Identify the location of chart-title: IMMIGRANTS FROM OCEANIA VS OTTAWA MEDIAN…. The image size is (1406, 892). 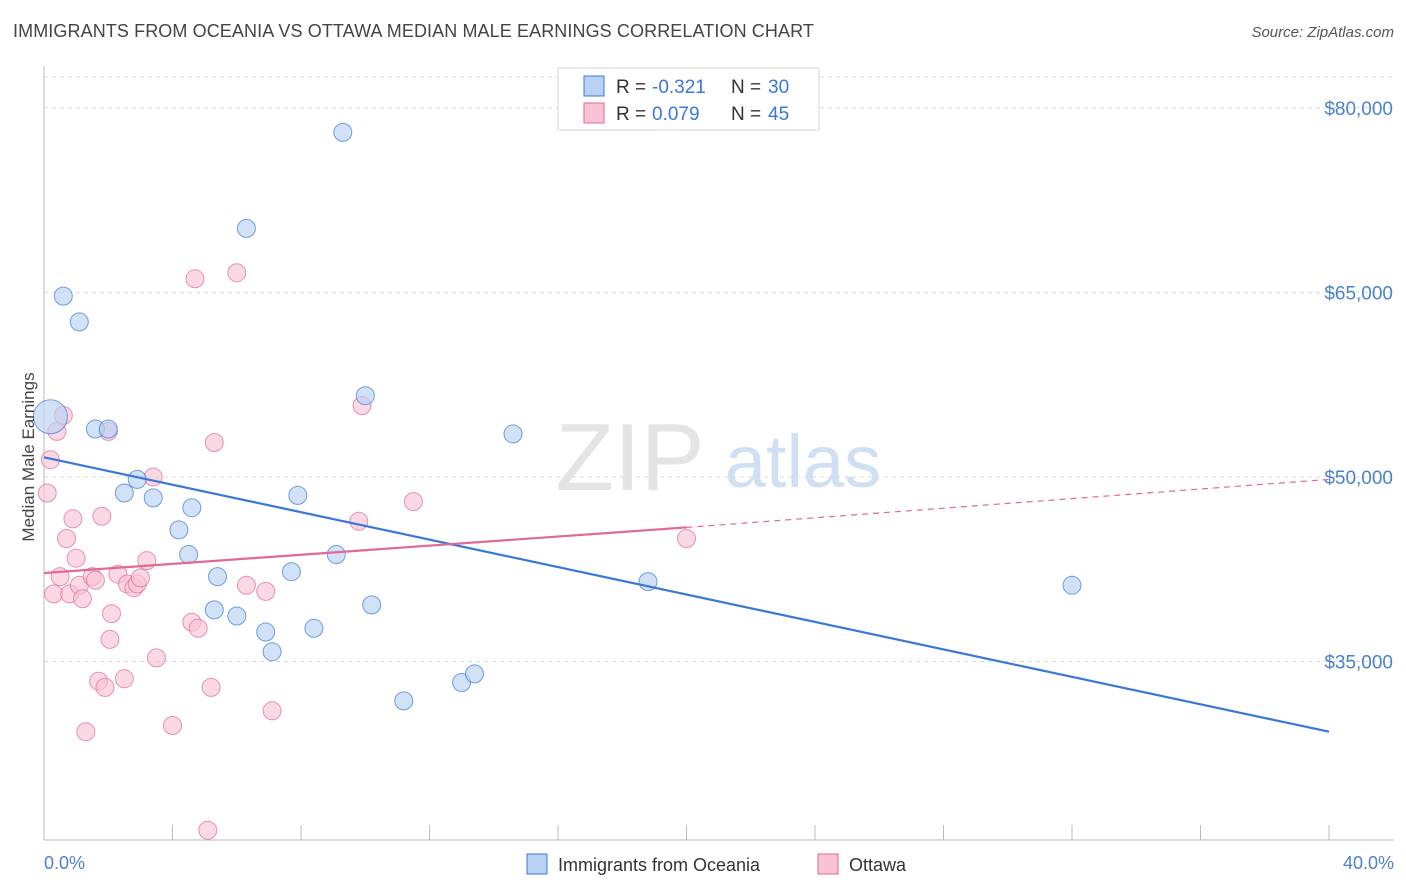
(413, 31).